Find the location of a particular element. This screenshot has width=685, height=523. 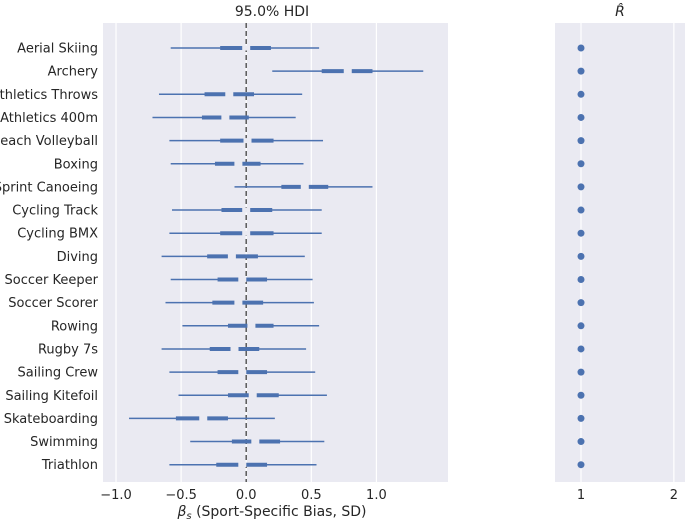

hdi-x-tick-label: −1.0 is located at coordinates (116, 495).